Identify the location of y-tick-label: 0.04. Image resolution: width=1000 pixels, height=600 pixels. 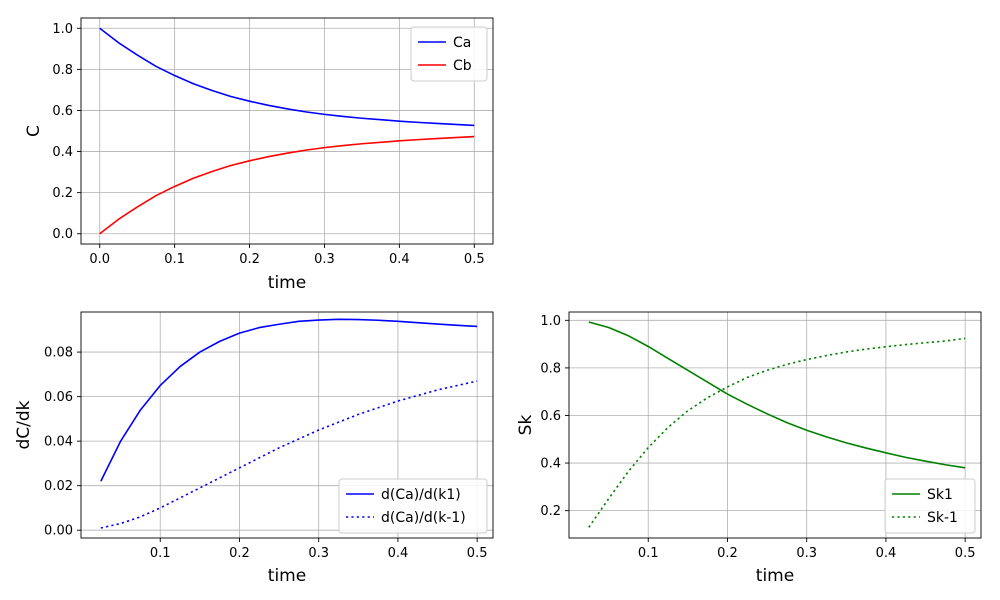
(58, 442).